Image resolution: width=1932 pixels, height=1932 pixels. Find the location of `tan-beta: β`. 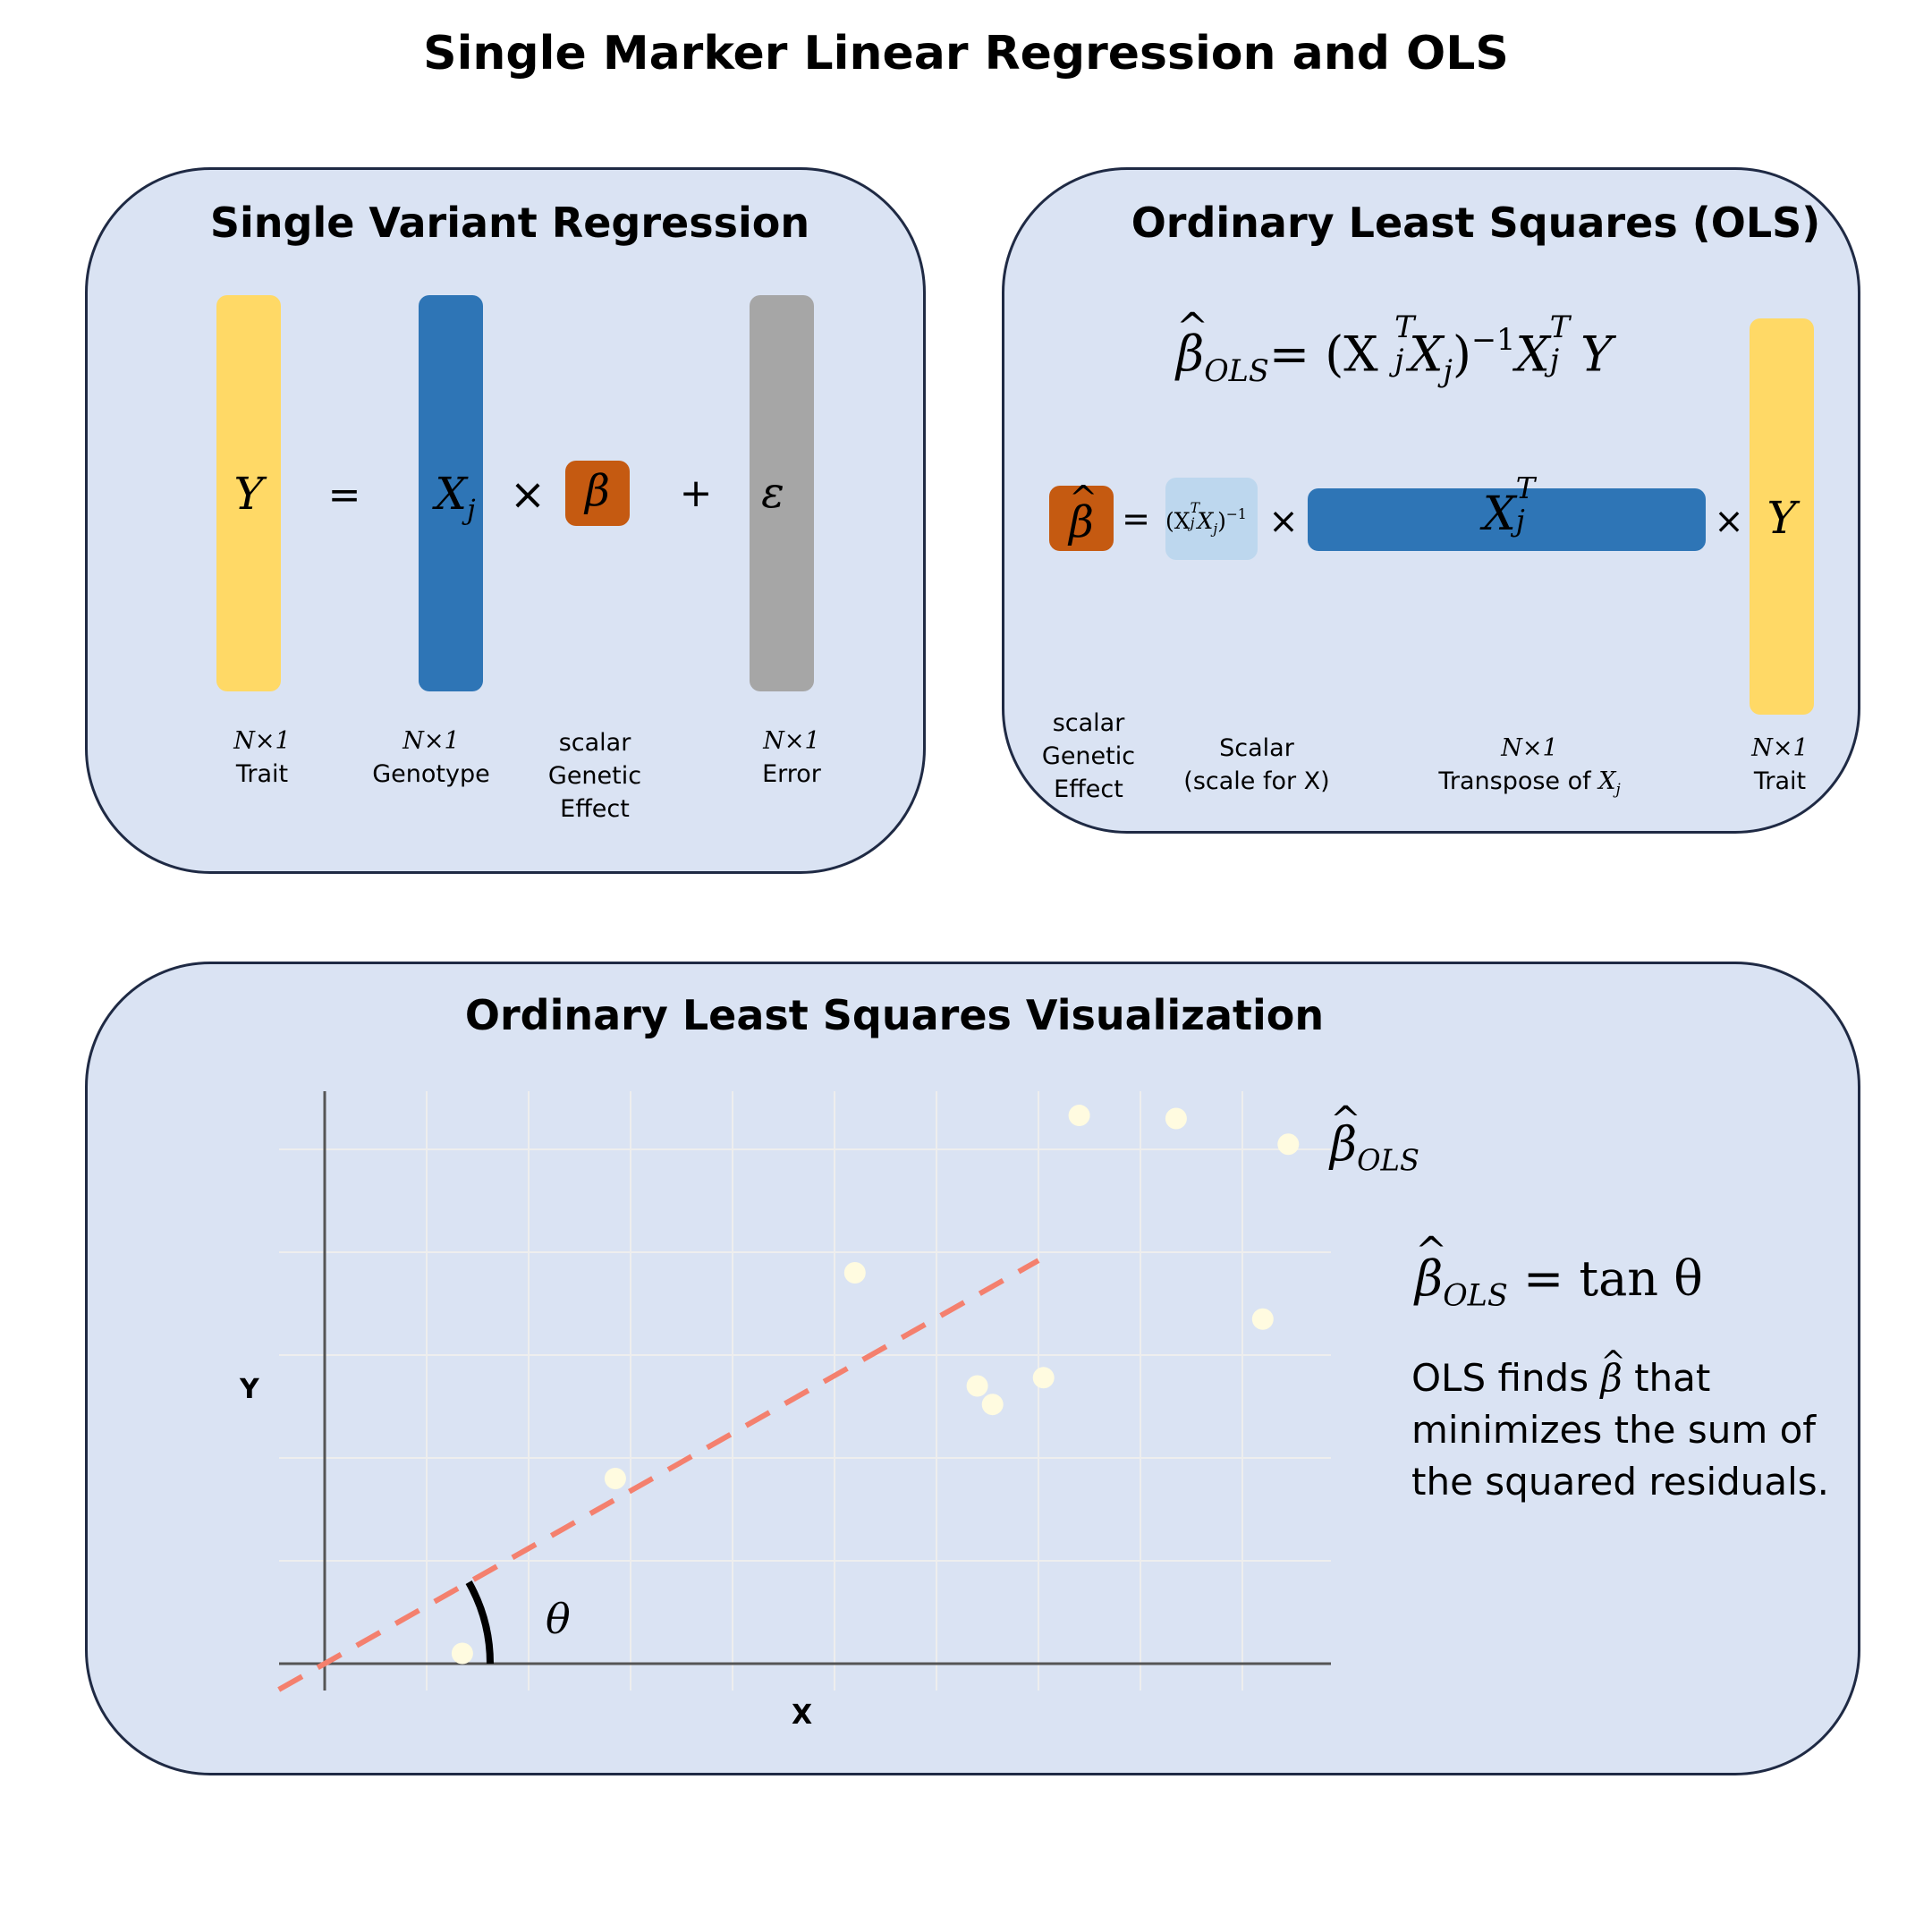

tan-beta: β is located at coordinates (1429, 1268).